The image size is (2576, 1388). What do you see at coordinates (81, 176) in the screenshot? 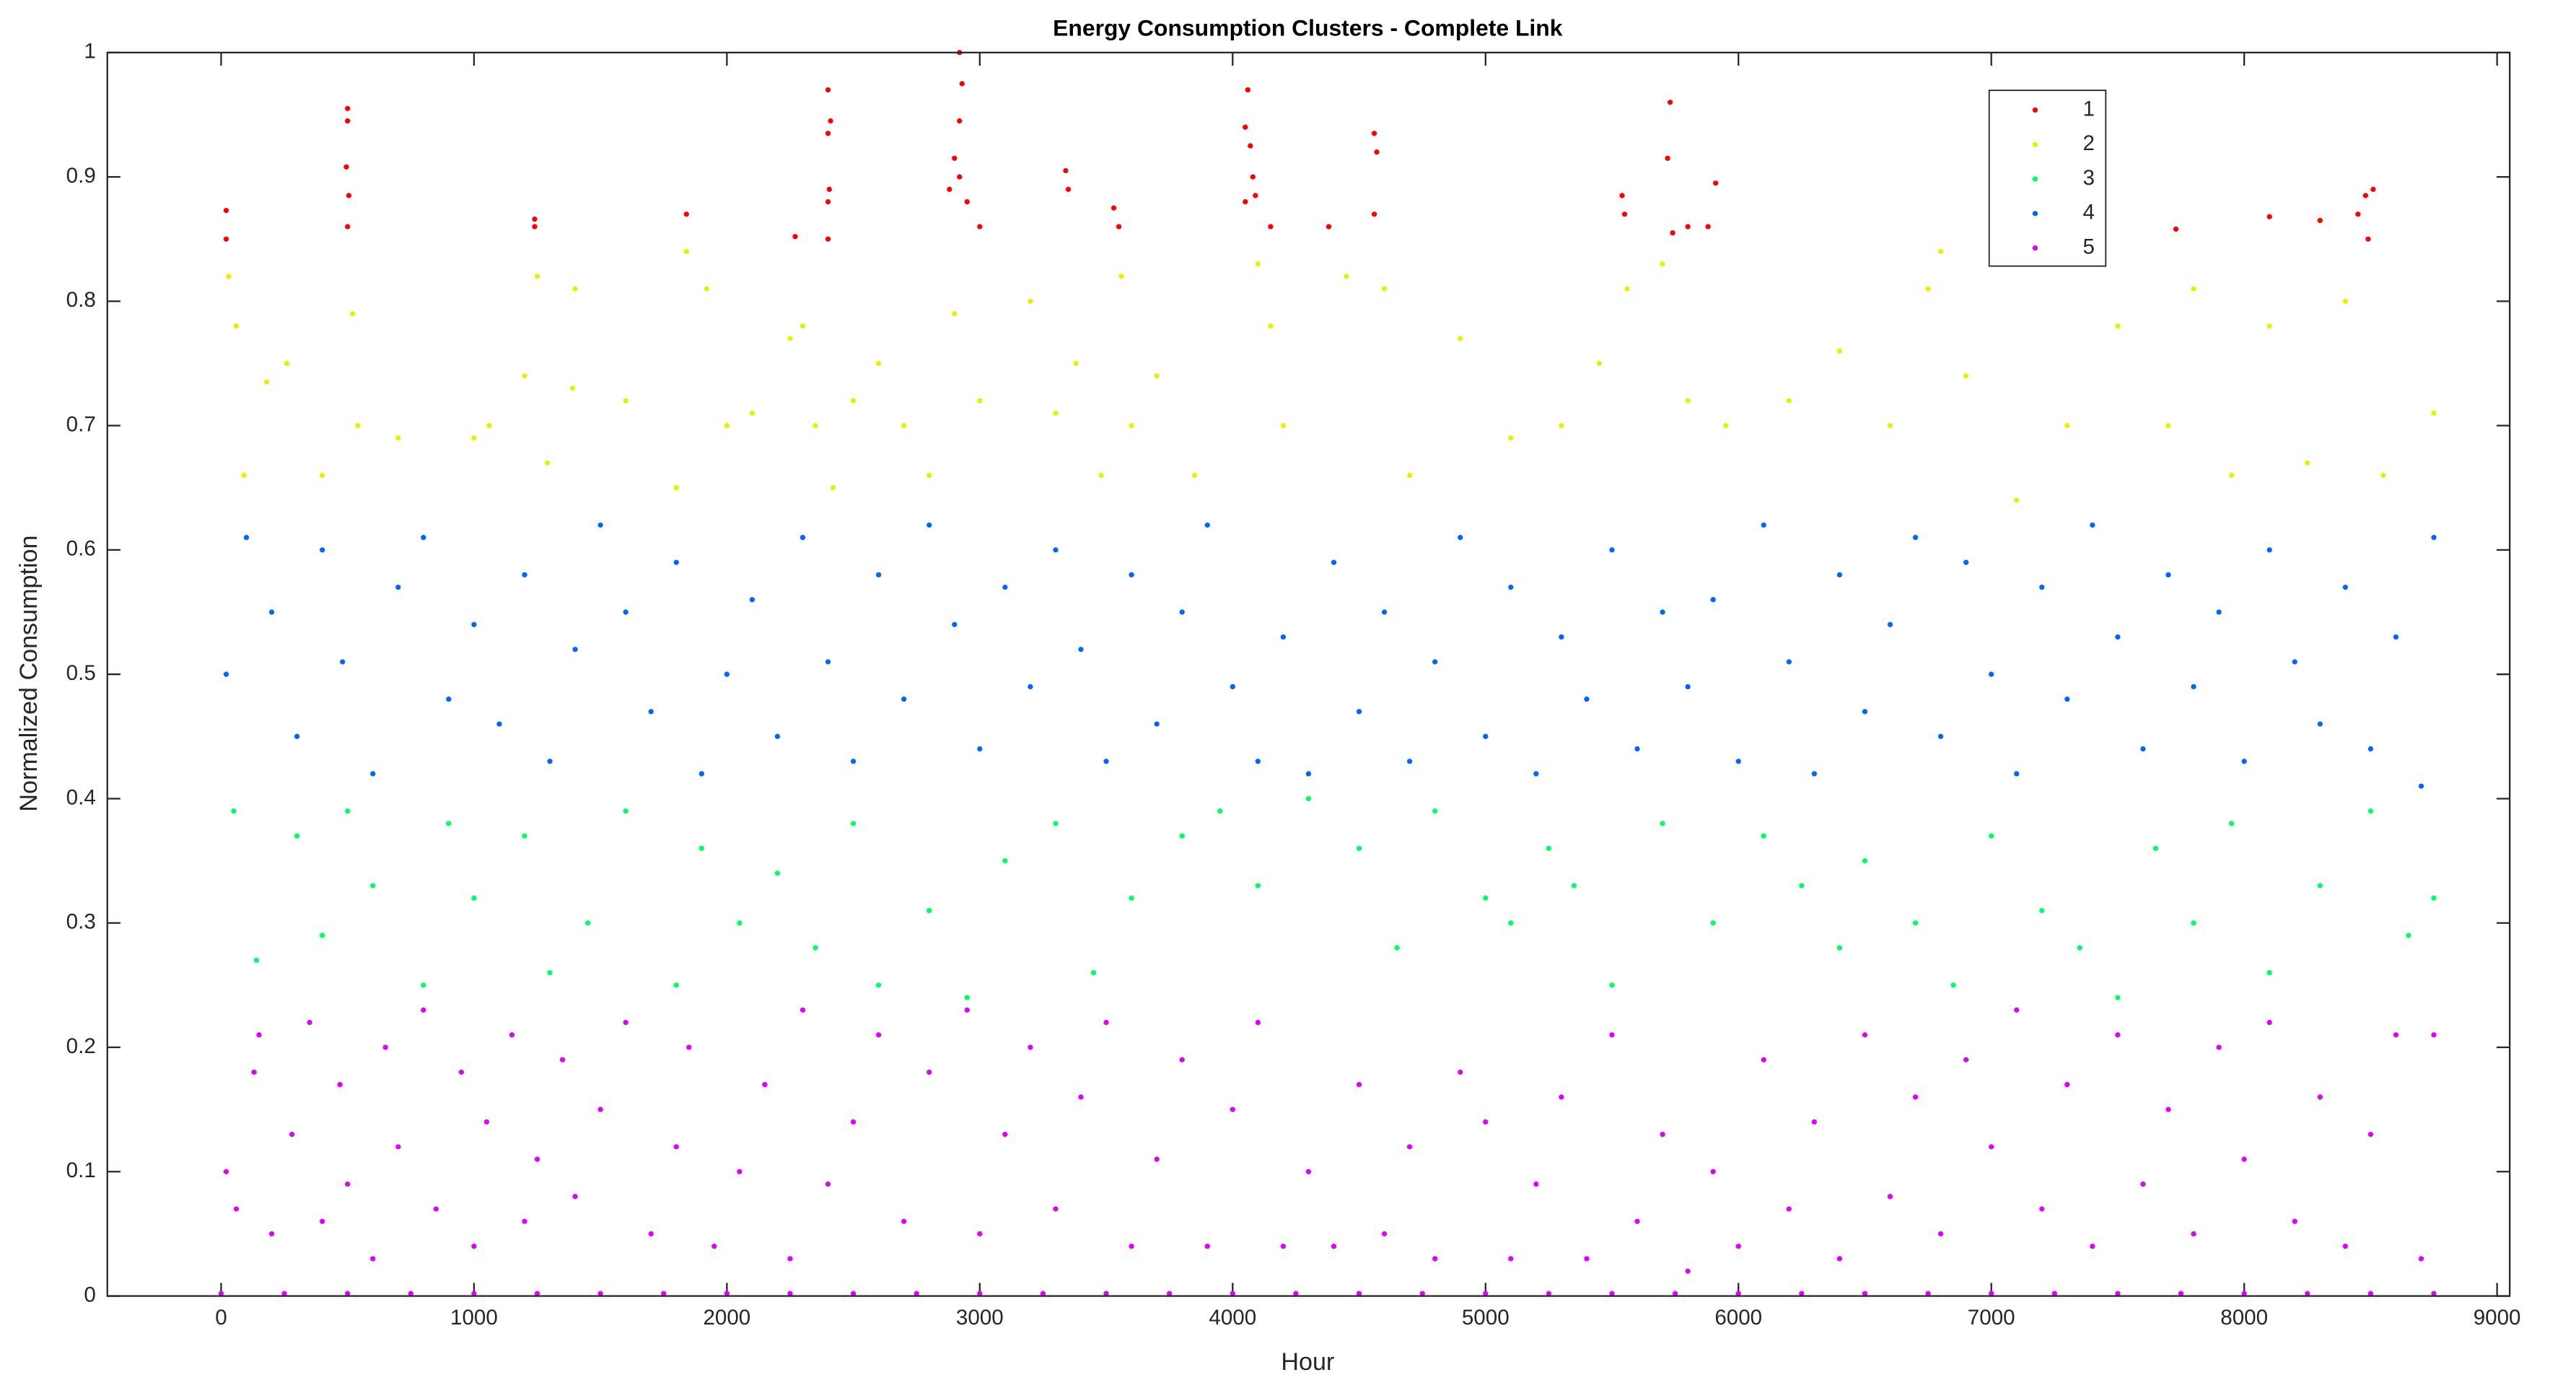
I see `y-tick-label: 0.9` at bounding box center [81, 176].